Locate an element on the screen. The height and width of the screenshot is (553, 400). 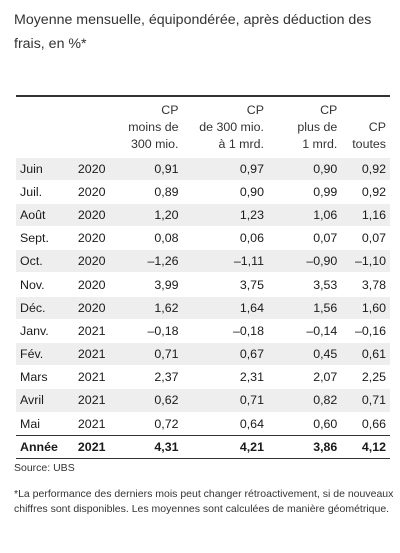
table-row: Juin 2020 0,91 0,97 0,90 0,92 is located at coordinates (203, 168).